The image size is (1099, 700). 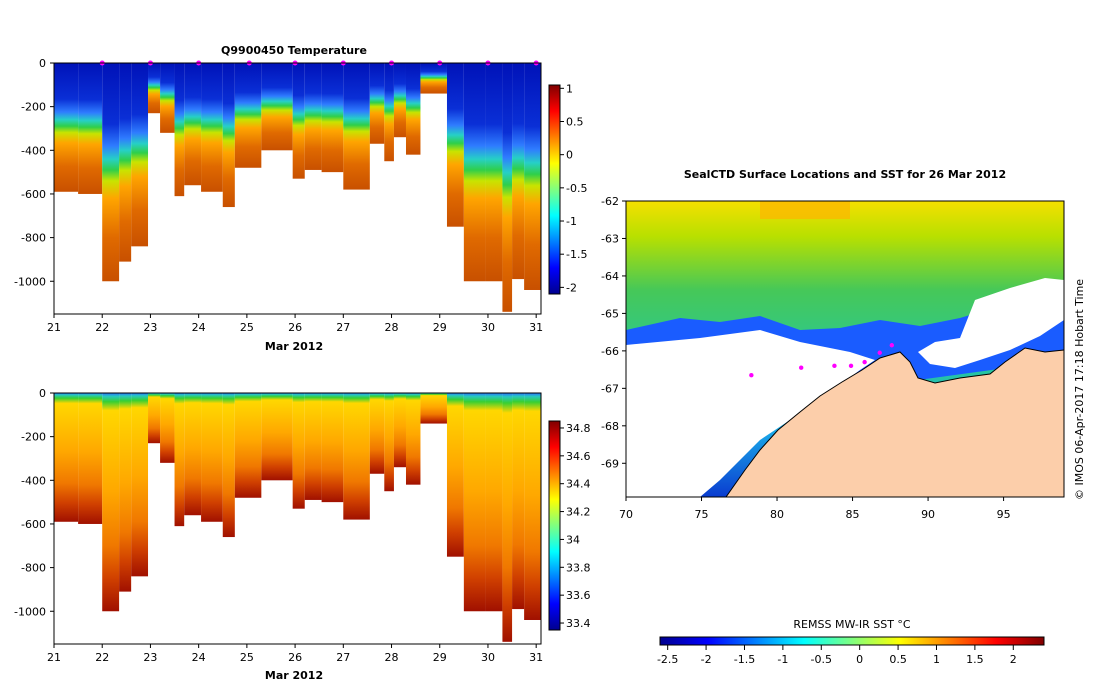 What do you see at coordinates (610, 201) in the screenshot?
I see `lat-tick-label: -62` at bounding box center [610, 201].